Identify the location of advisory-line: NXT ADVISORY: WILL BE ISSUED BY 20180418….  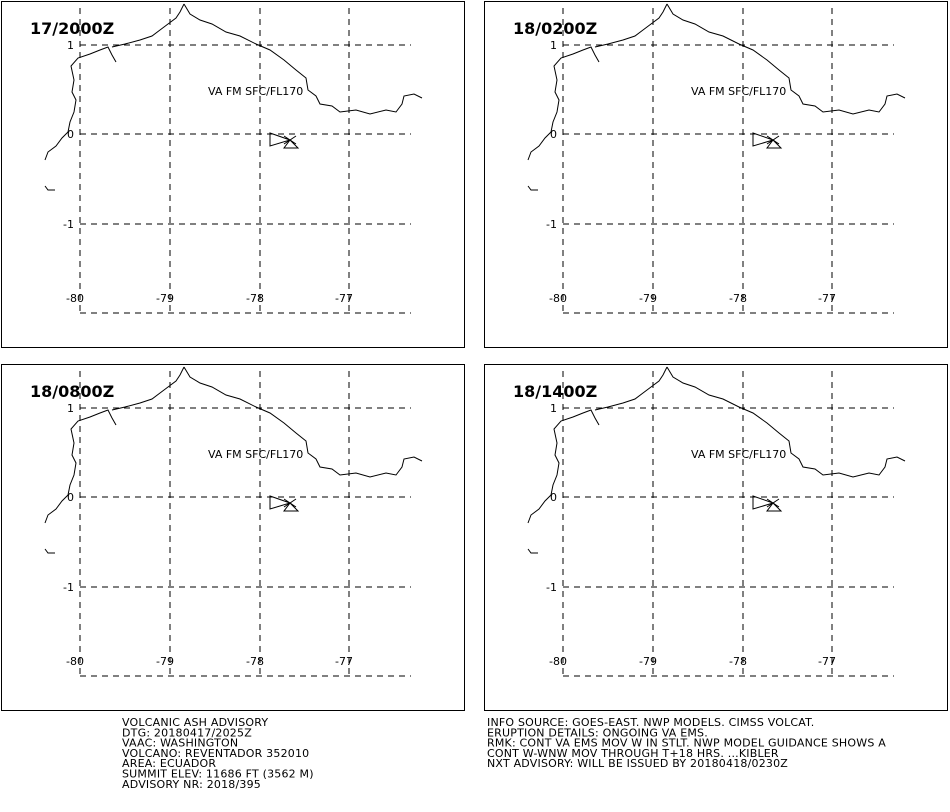
(637, 763).